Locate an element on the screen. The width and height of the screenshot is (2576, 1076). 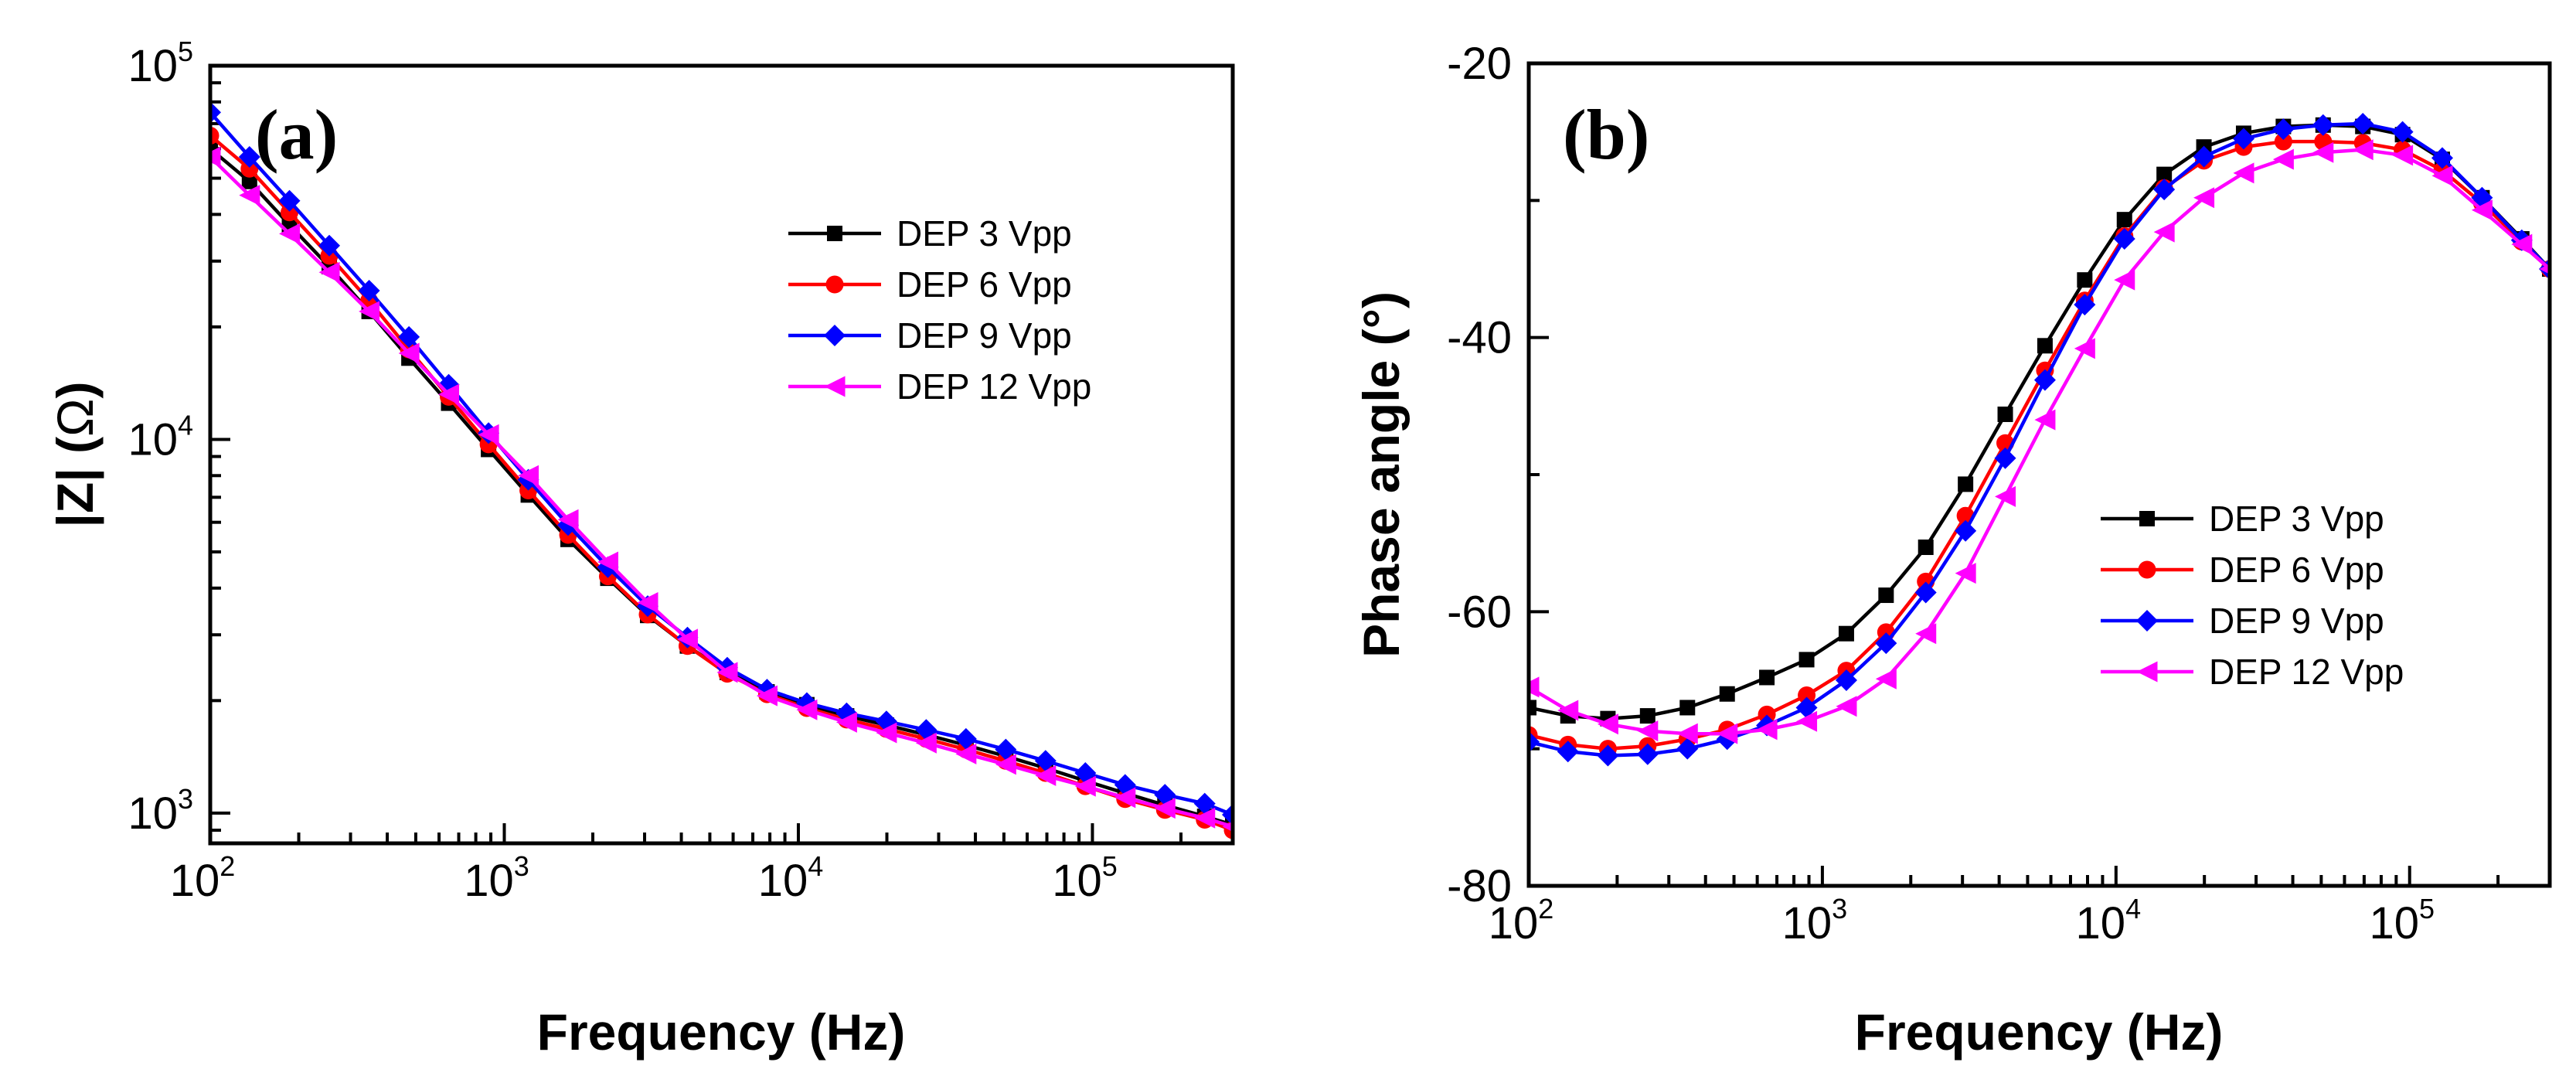
x-axis-title: Frequency (Hz) is located at coordinates (2040, 1032).